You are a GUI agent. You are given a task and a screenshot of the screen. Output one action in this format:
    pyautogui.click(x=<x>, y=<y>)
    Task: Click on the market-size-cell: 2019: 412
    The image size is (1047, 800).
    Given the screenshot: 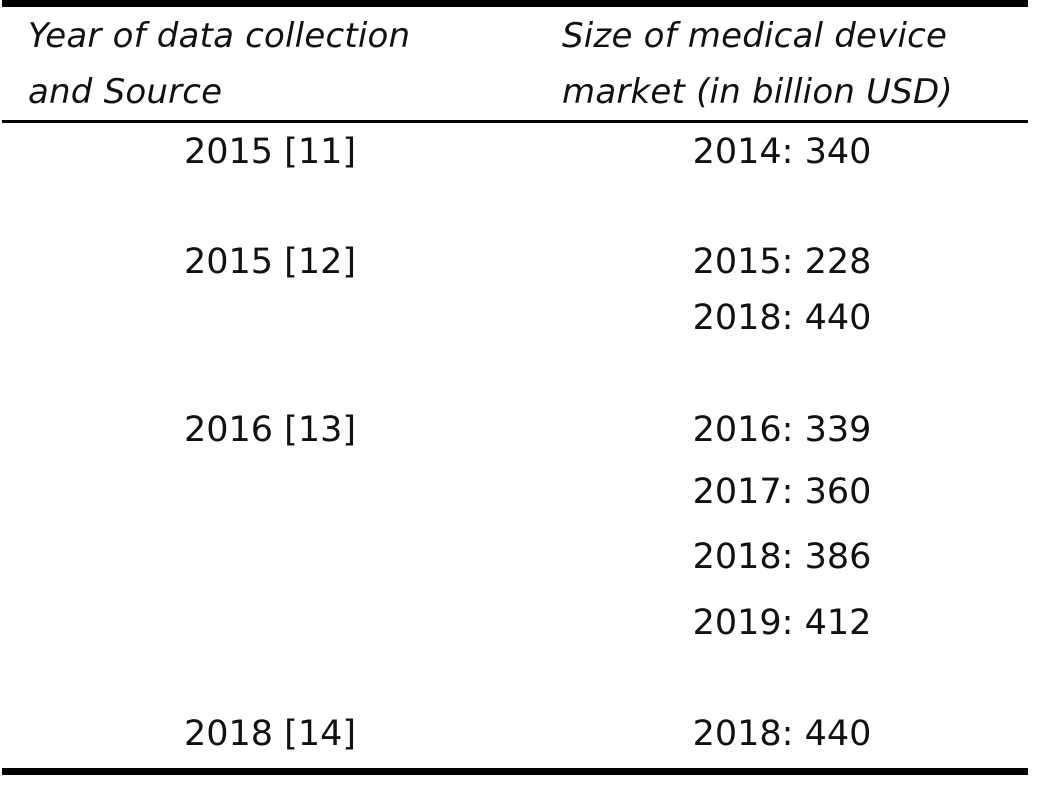 What is the action you would take?
    pyautogui.click(x=782, y=623)
    